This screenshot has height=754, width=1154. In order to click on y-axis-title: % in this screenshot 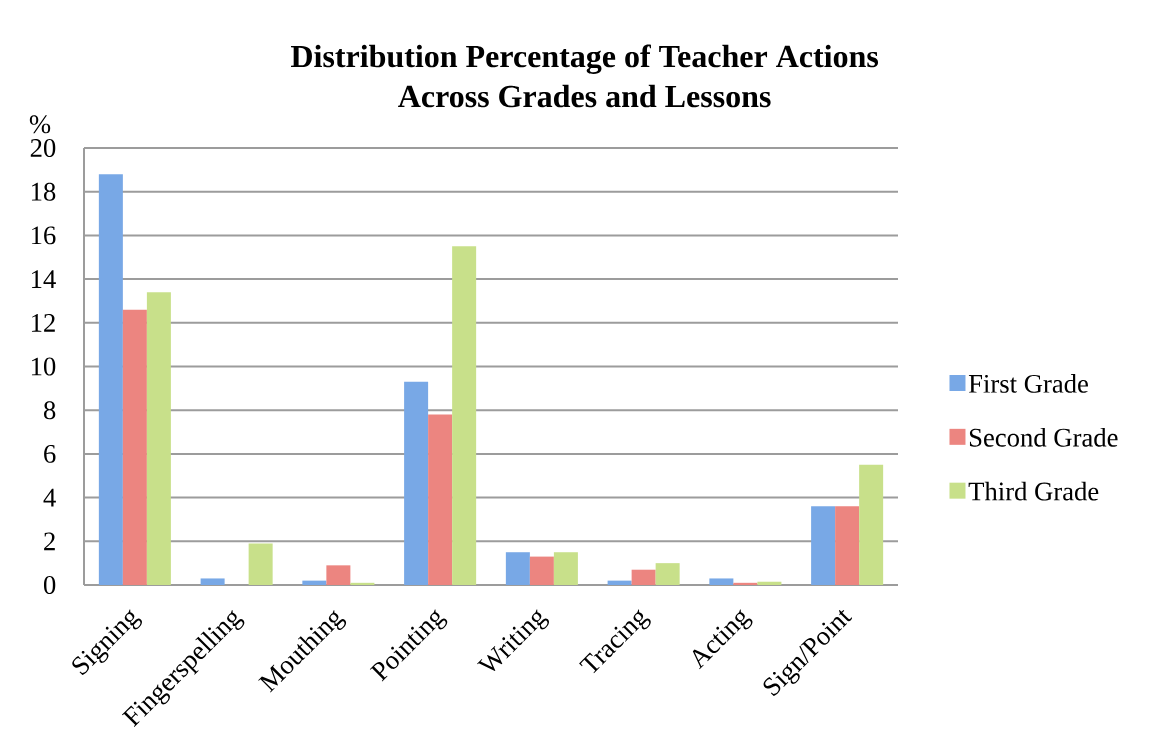, I will do `click(40, 124)`.